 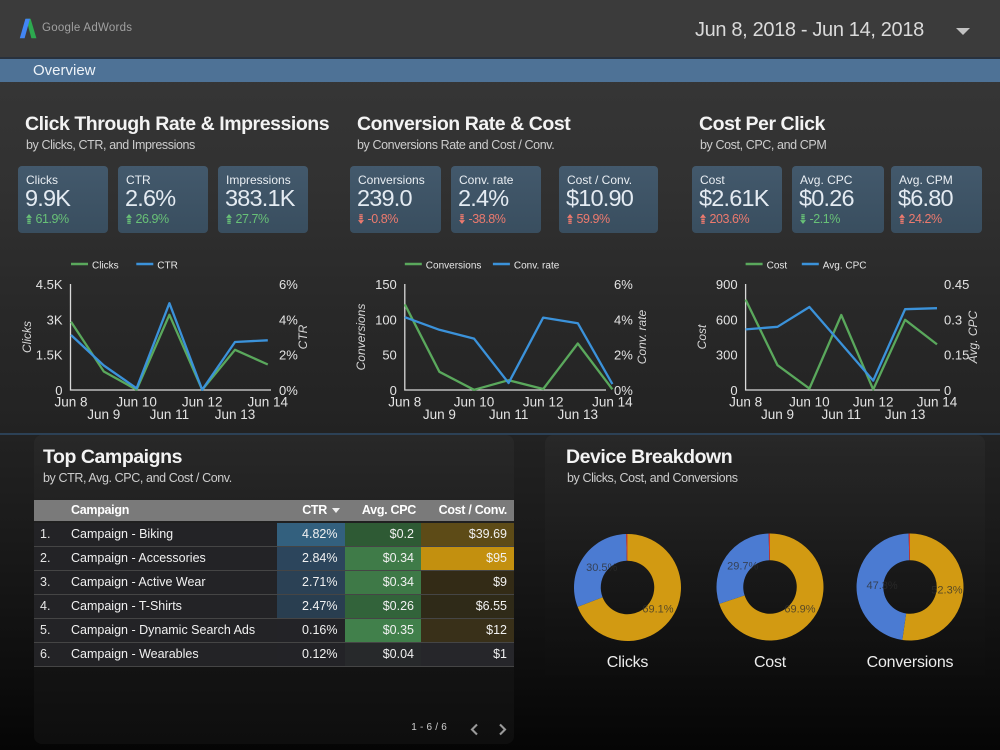 I want to click on svg-text: 1.5K, so click(x=49, y=355).